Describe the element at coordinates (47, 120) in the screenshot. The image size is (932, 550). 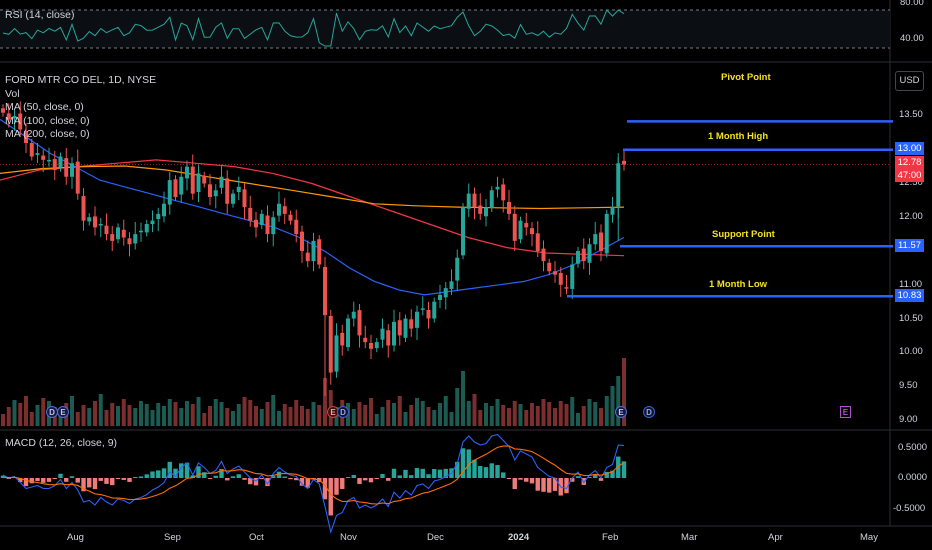
I see `legend-ma100: MA (100, close, 0)` at that location.